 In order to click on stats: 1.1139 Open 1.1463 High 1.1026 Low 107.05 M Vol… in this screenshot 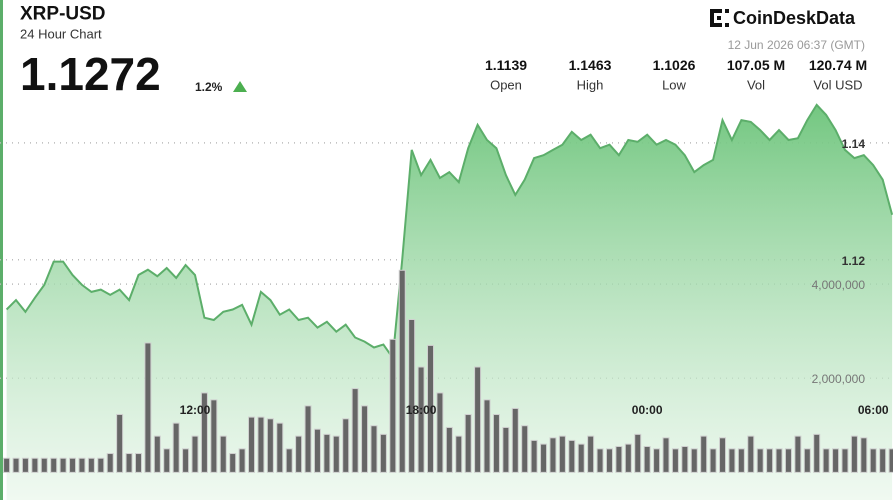, I will do `click(676, 75)`.